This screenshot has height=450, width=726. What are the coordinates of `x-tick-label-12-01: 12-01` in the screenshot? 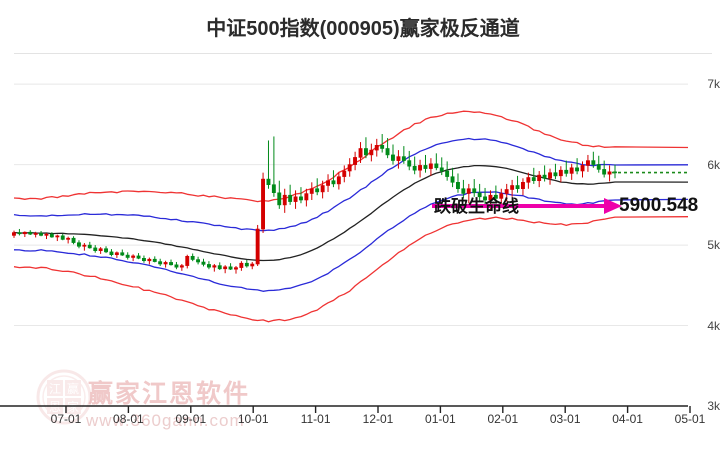 It's located at (378, 419).